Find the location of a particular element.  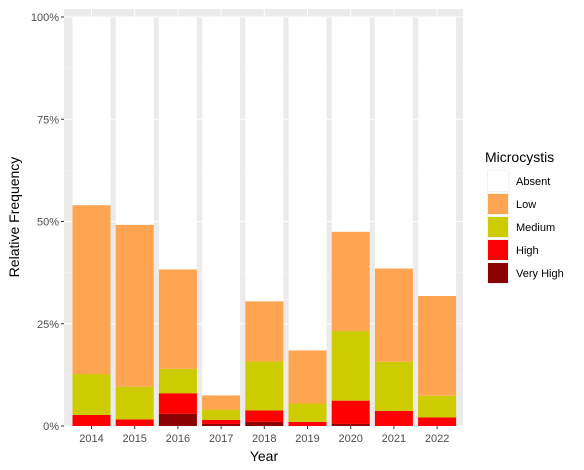

legend-label: Absent is located at coordinates (533, 182).